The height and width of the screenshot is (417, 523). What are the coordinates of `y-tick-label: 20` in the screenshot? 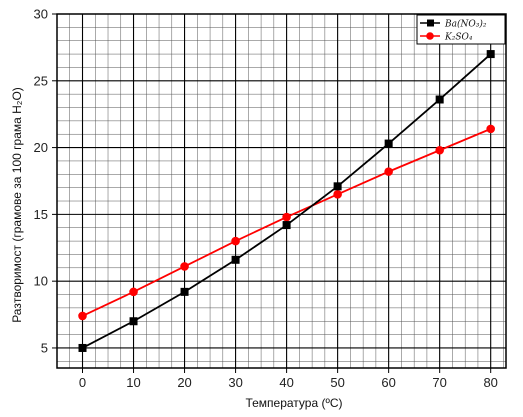 It's located at (41, 147).